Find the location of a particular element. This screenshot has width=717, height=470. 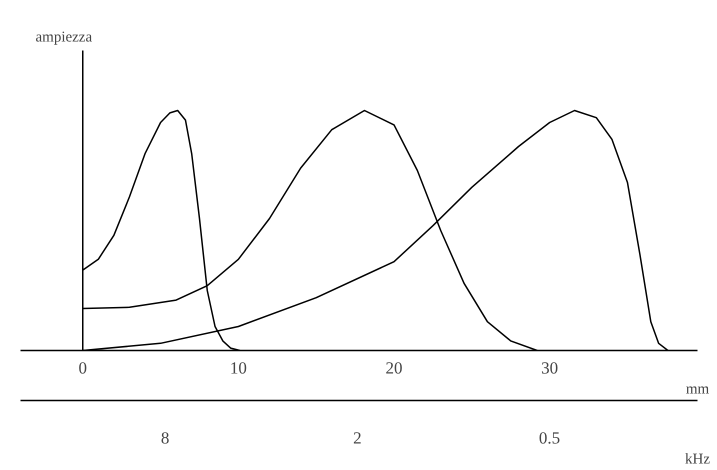

x-axis-title: mm is located at coordinates (698, 390).